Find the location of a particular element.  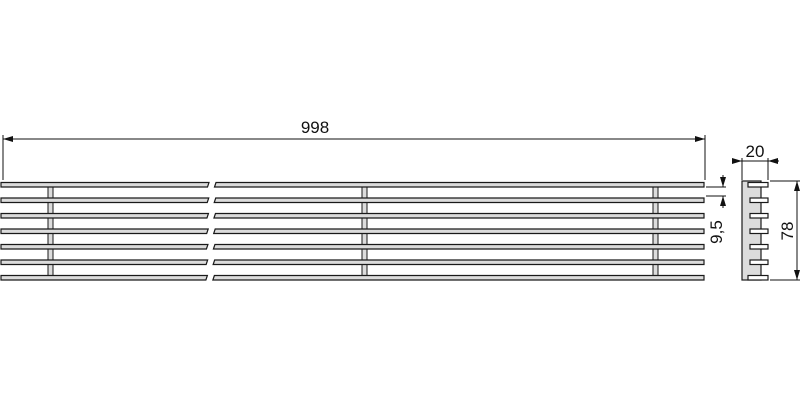

width-label: 20 is located at coordinates (755, 151).